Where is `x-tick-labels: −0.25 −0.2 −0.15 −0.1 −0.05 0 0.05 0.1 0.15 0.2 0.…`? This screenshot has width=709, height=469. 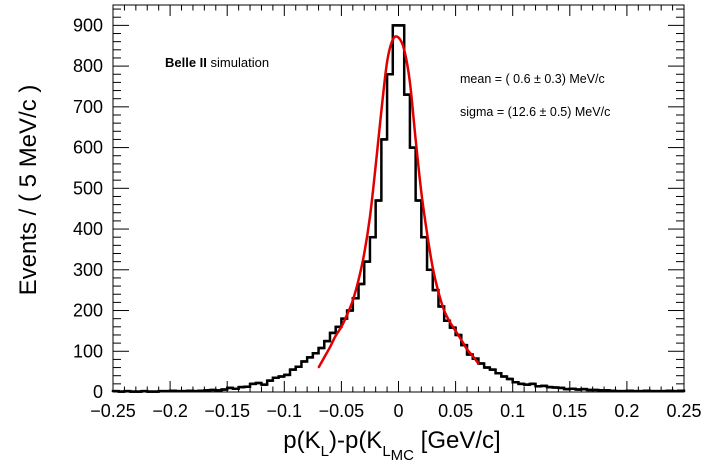 x-tick-labels: −0.25 −0.2 −0.15 −0.1 −0.05 0 0.05 0.1 0.15 0.2 0.… is located at coordinates (395, 411).